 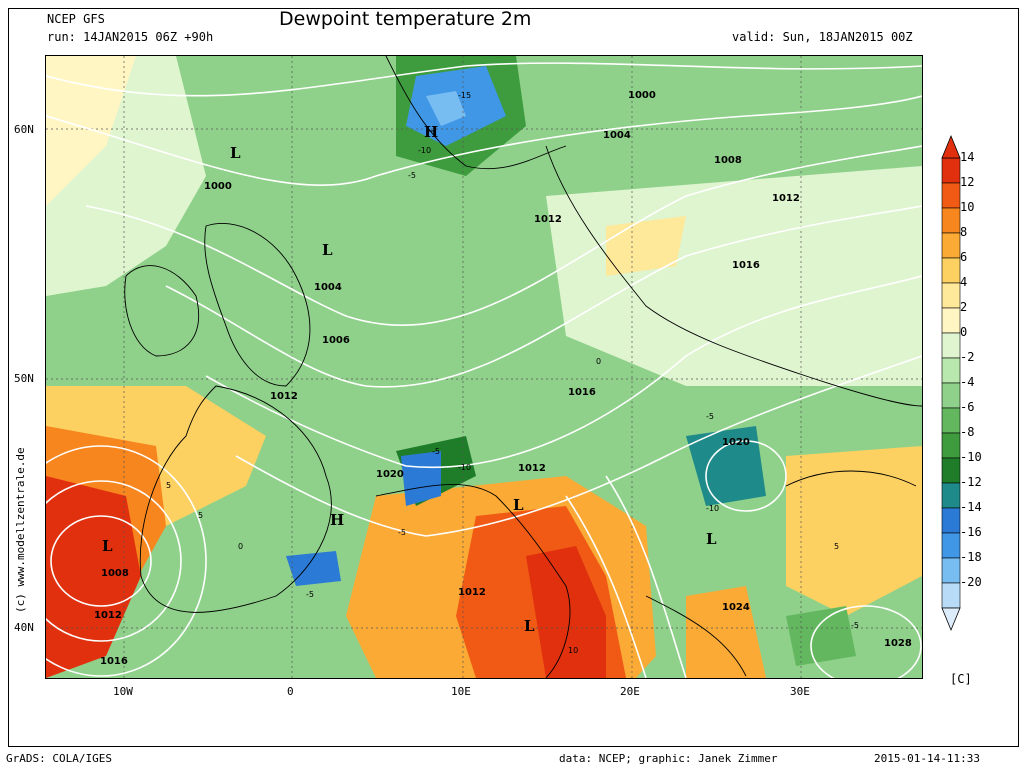 I want to click on colorbar-tick-label: -16, so click(x=971, y=532).